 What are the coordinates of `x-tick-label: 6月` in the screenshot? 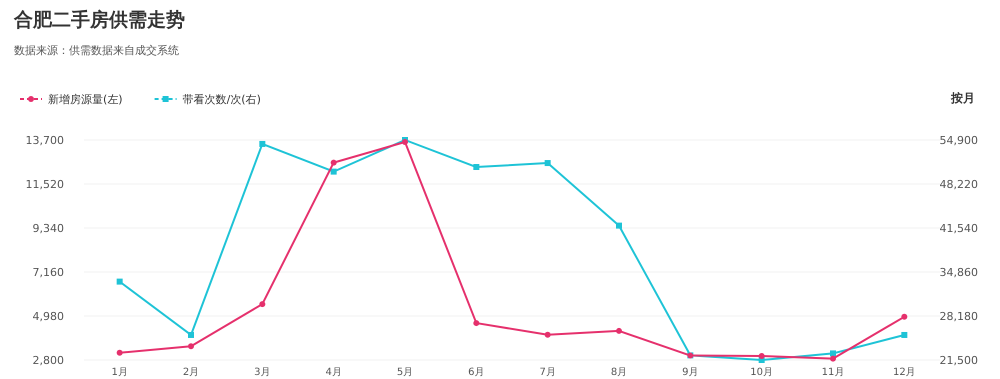 It's located at (476, 372).